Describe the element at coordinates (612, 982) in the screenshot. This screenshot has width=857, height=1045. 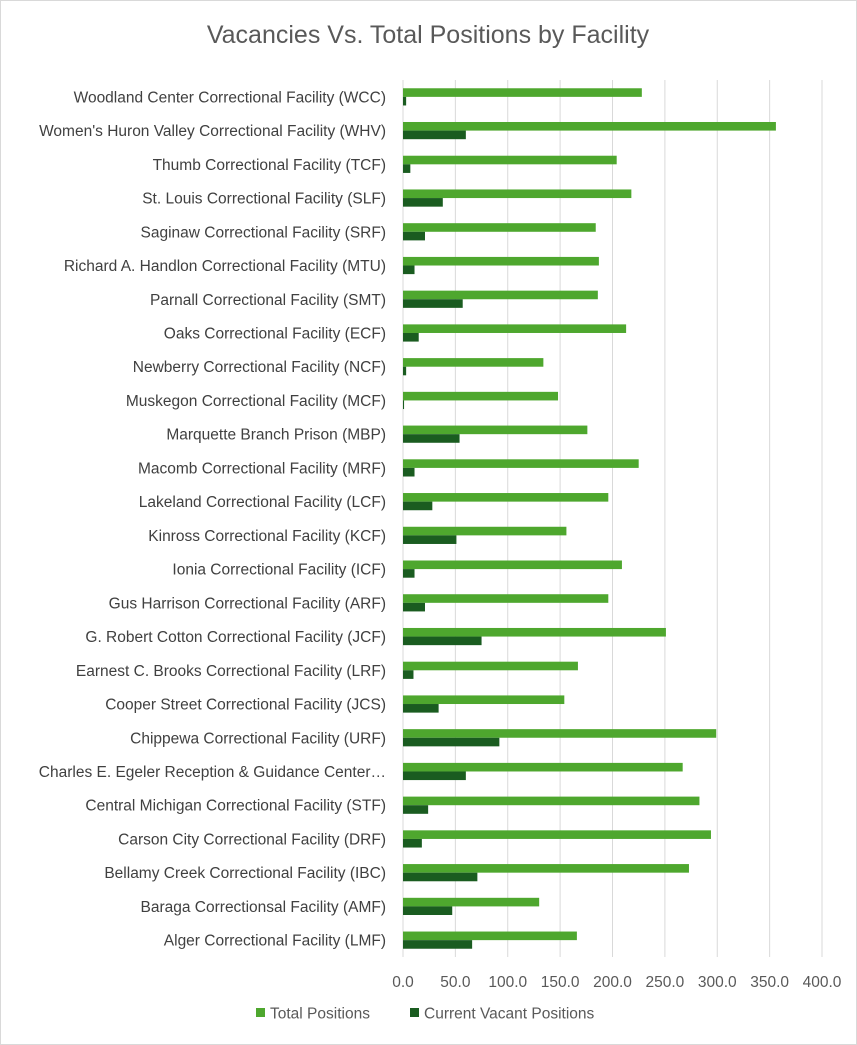
I see `x-tick-label: 200.0` at that location.